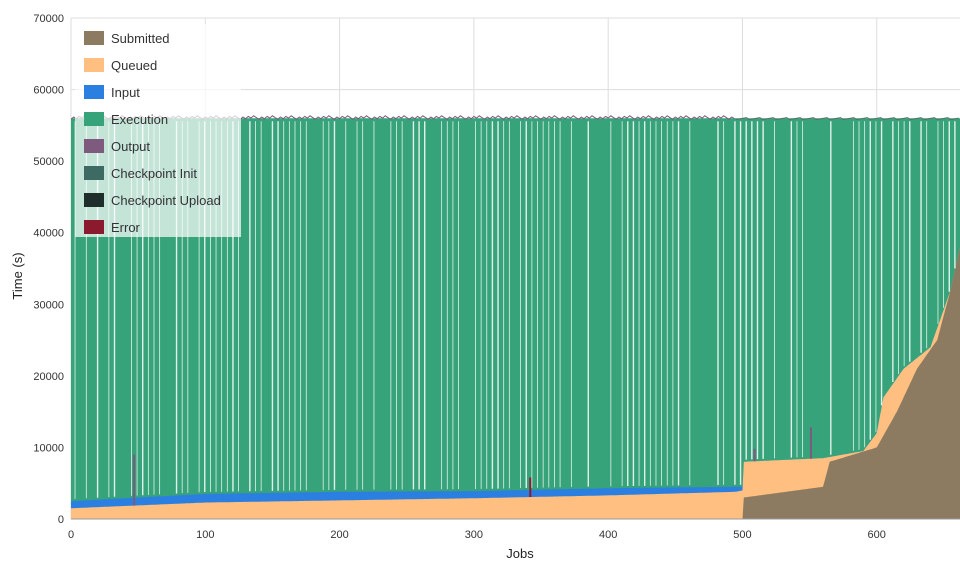  Describe the element at coordinates (166, 200) in the screenshot. I see `legend-label: Checkpoint Upload` at that location.